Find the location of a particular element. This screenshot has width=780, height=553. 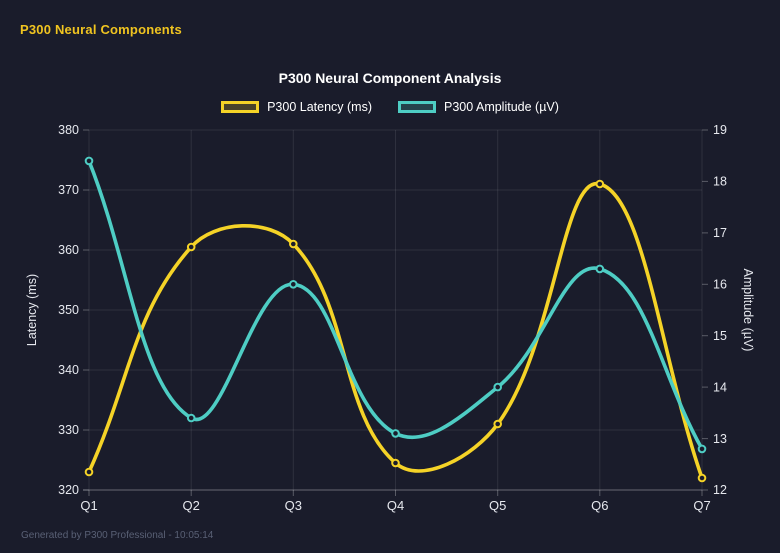

x-axis-tick-label: Q2 is located at coordinates (191, 505).